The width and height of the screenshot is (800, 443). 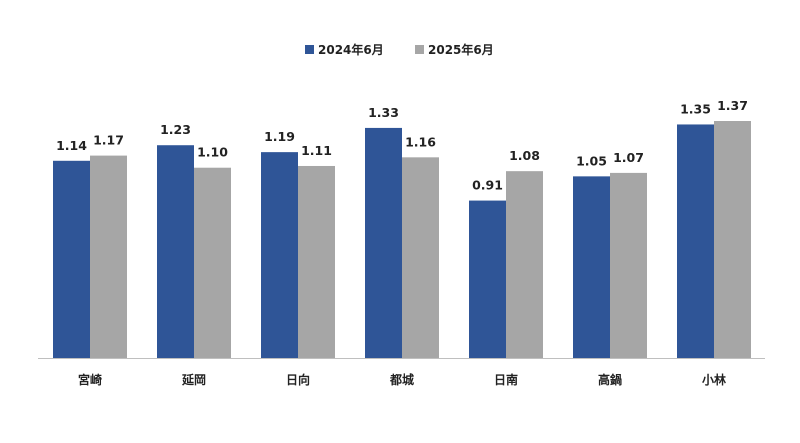 I want to click on category-label-2: 延岡, so click(x=193, y=379).